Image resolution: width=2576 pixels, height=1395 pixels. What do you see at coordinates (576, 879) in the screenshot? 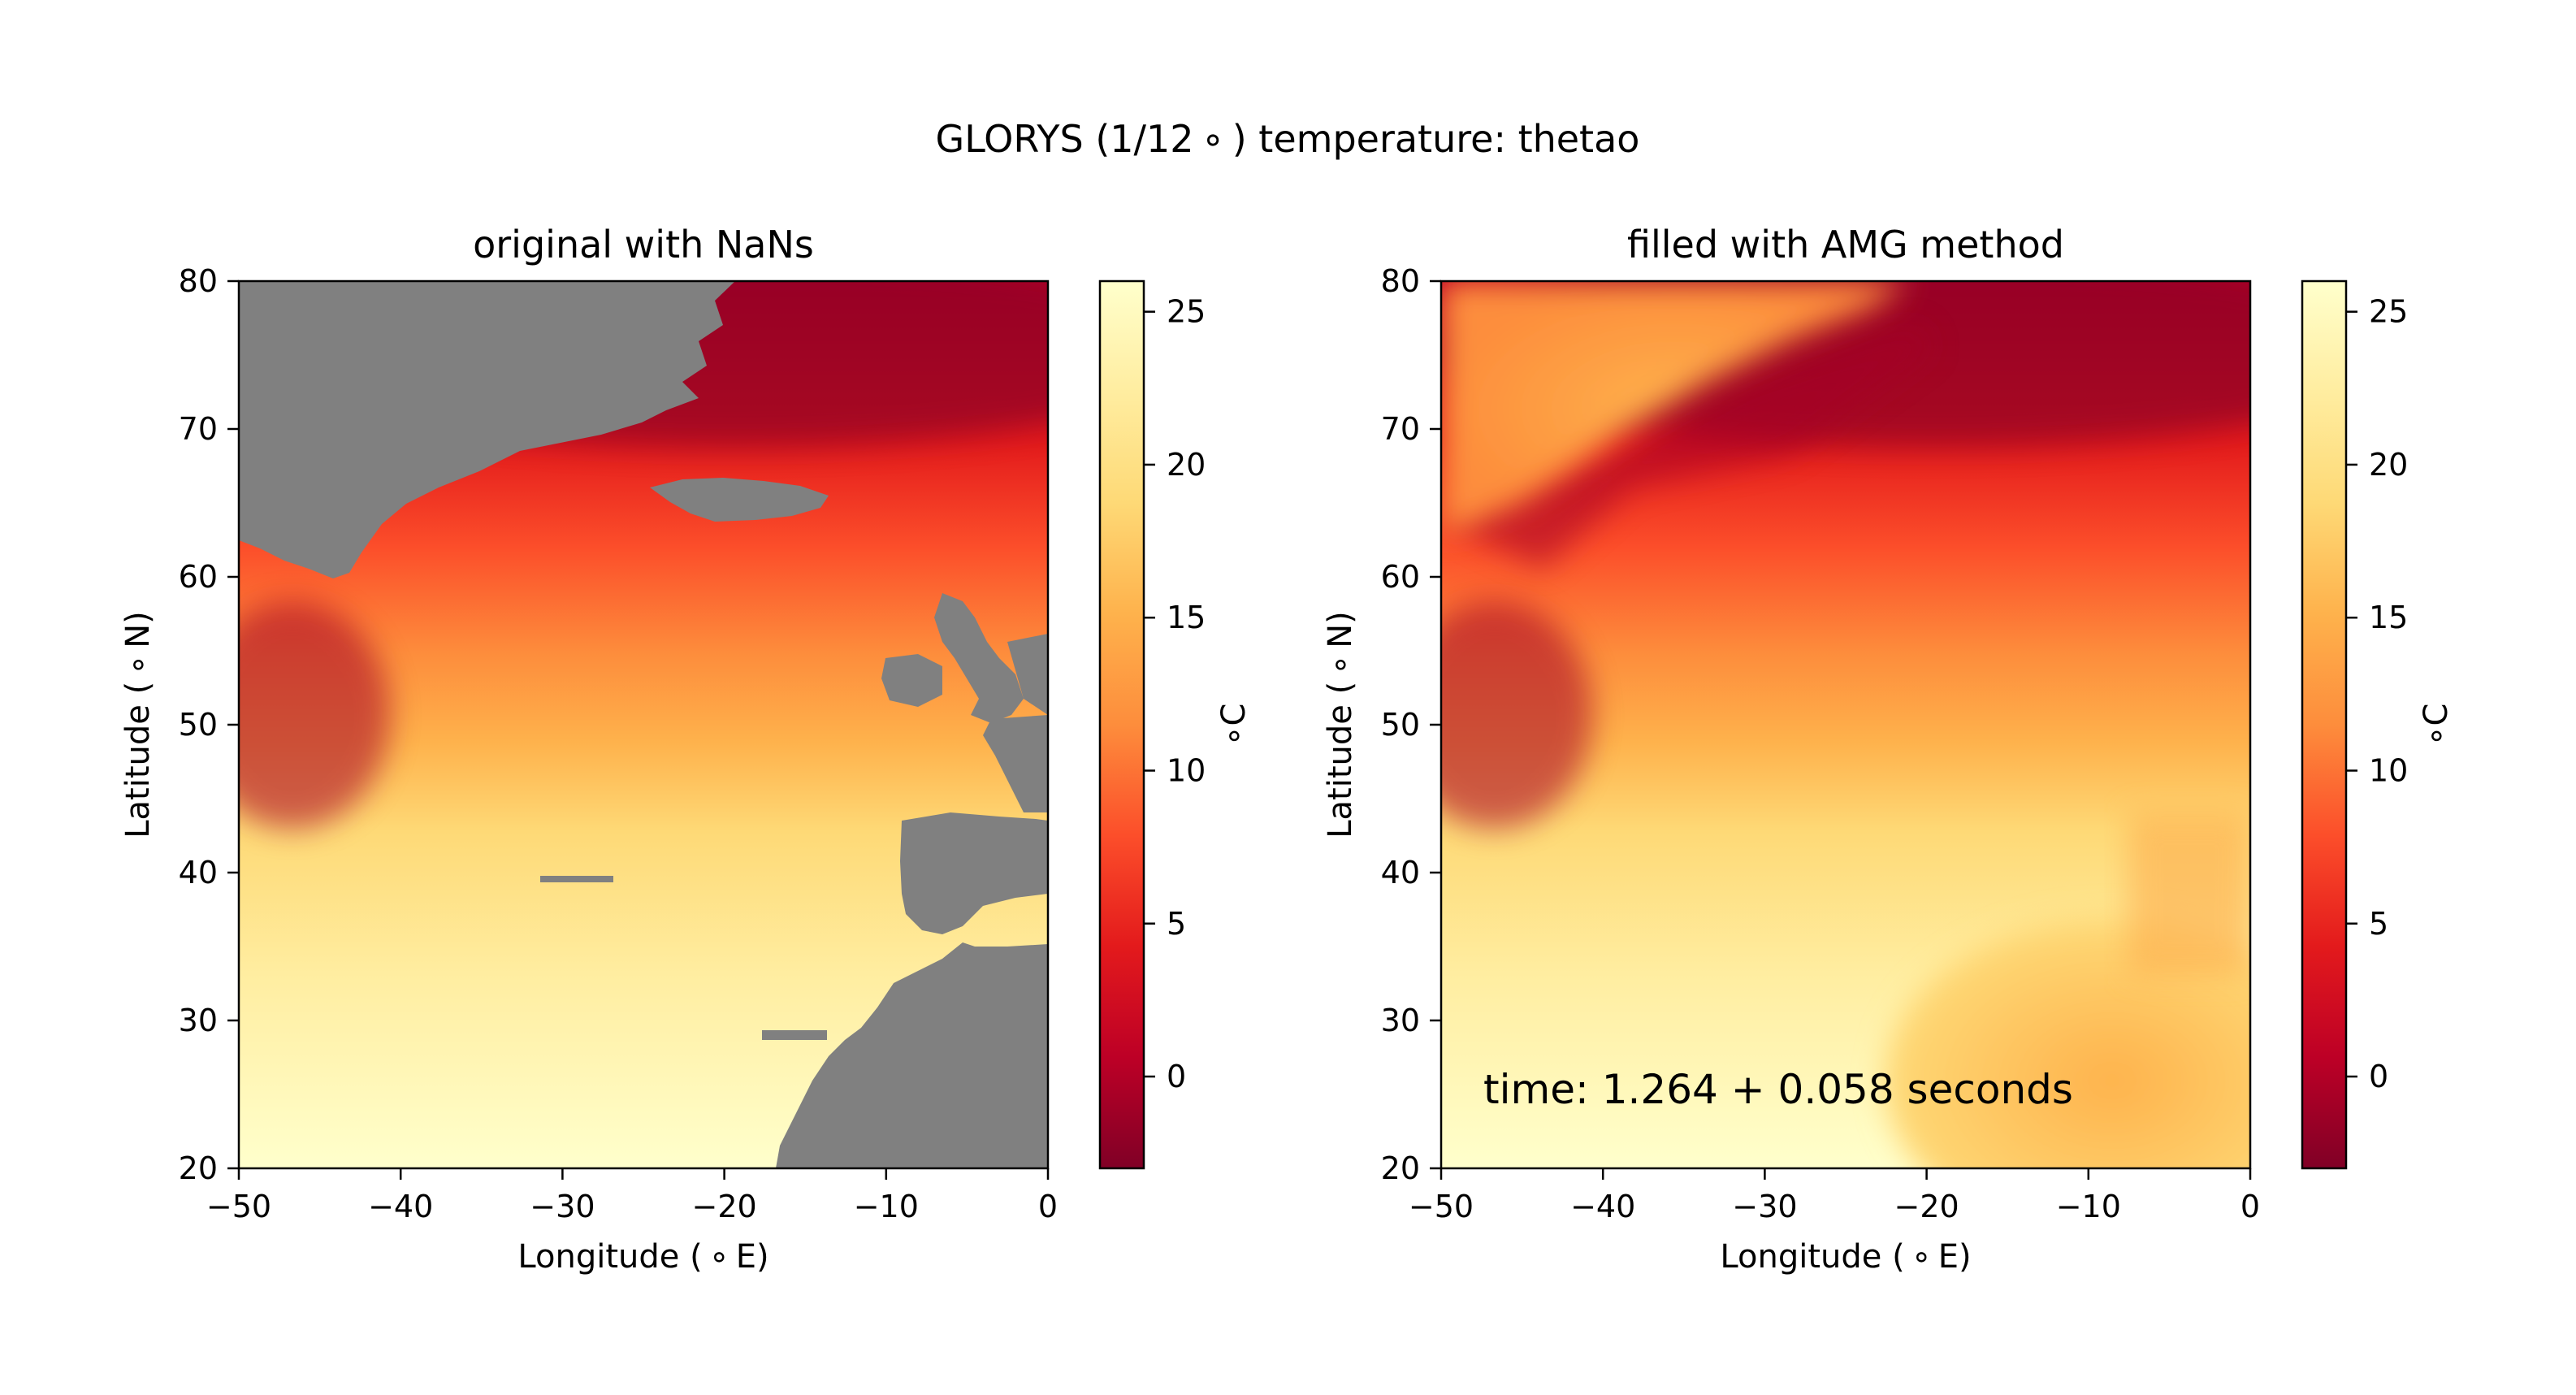
I see `land-azores` at bounding box center [576, 879].